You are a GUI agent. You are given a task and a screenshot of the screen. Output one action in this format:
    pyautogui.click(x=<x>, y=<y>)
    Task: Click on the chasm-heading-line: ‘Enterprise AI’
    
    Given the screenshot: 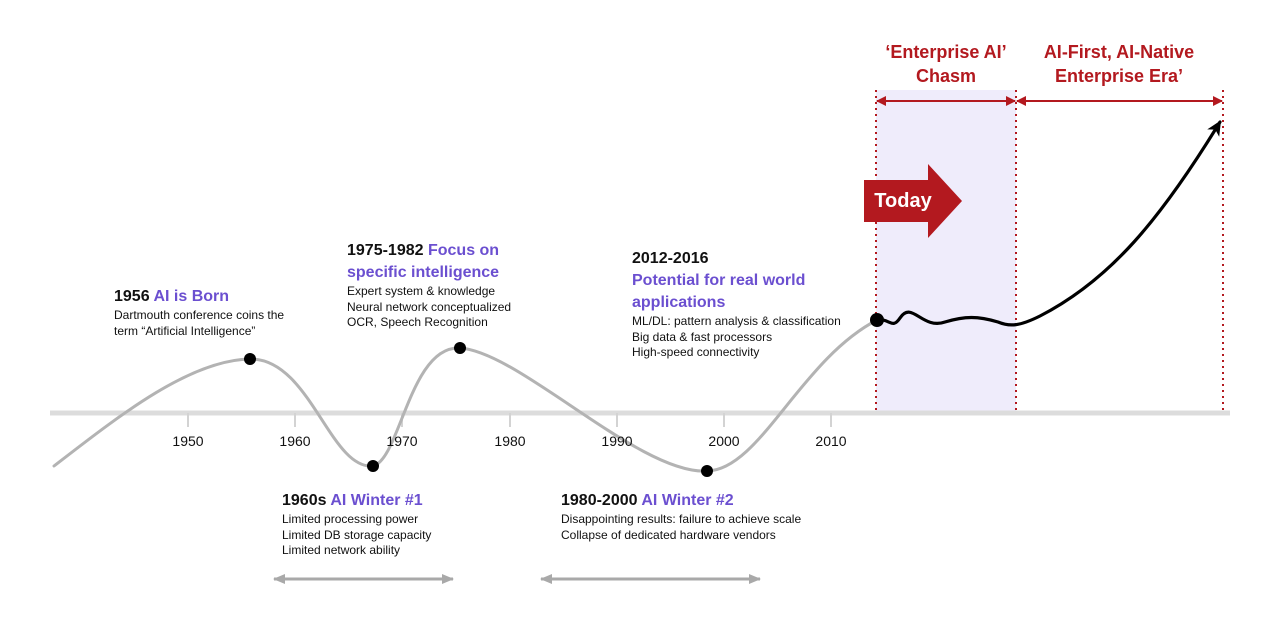 What is the action you would take?
    pyautogui.click(x=946, y=52)
    